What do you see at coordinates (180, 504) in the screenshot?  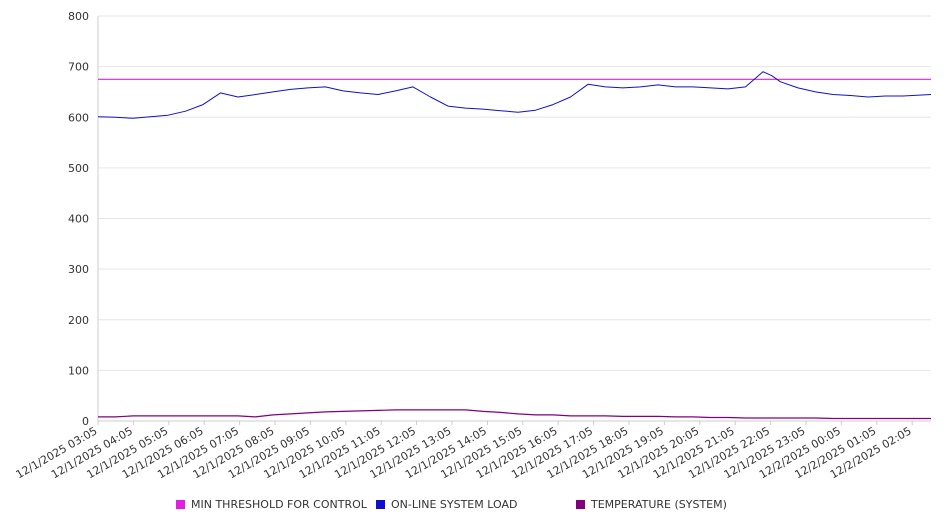 I see `legend-swatch-threshold` at bounding box center [180, 504].